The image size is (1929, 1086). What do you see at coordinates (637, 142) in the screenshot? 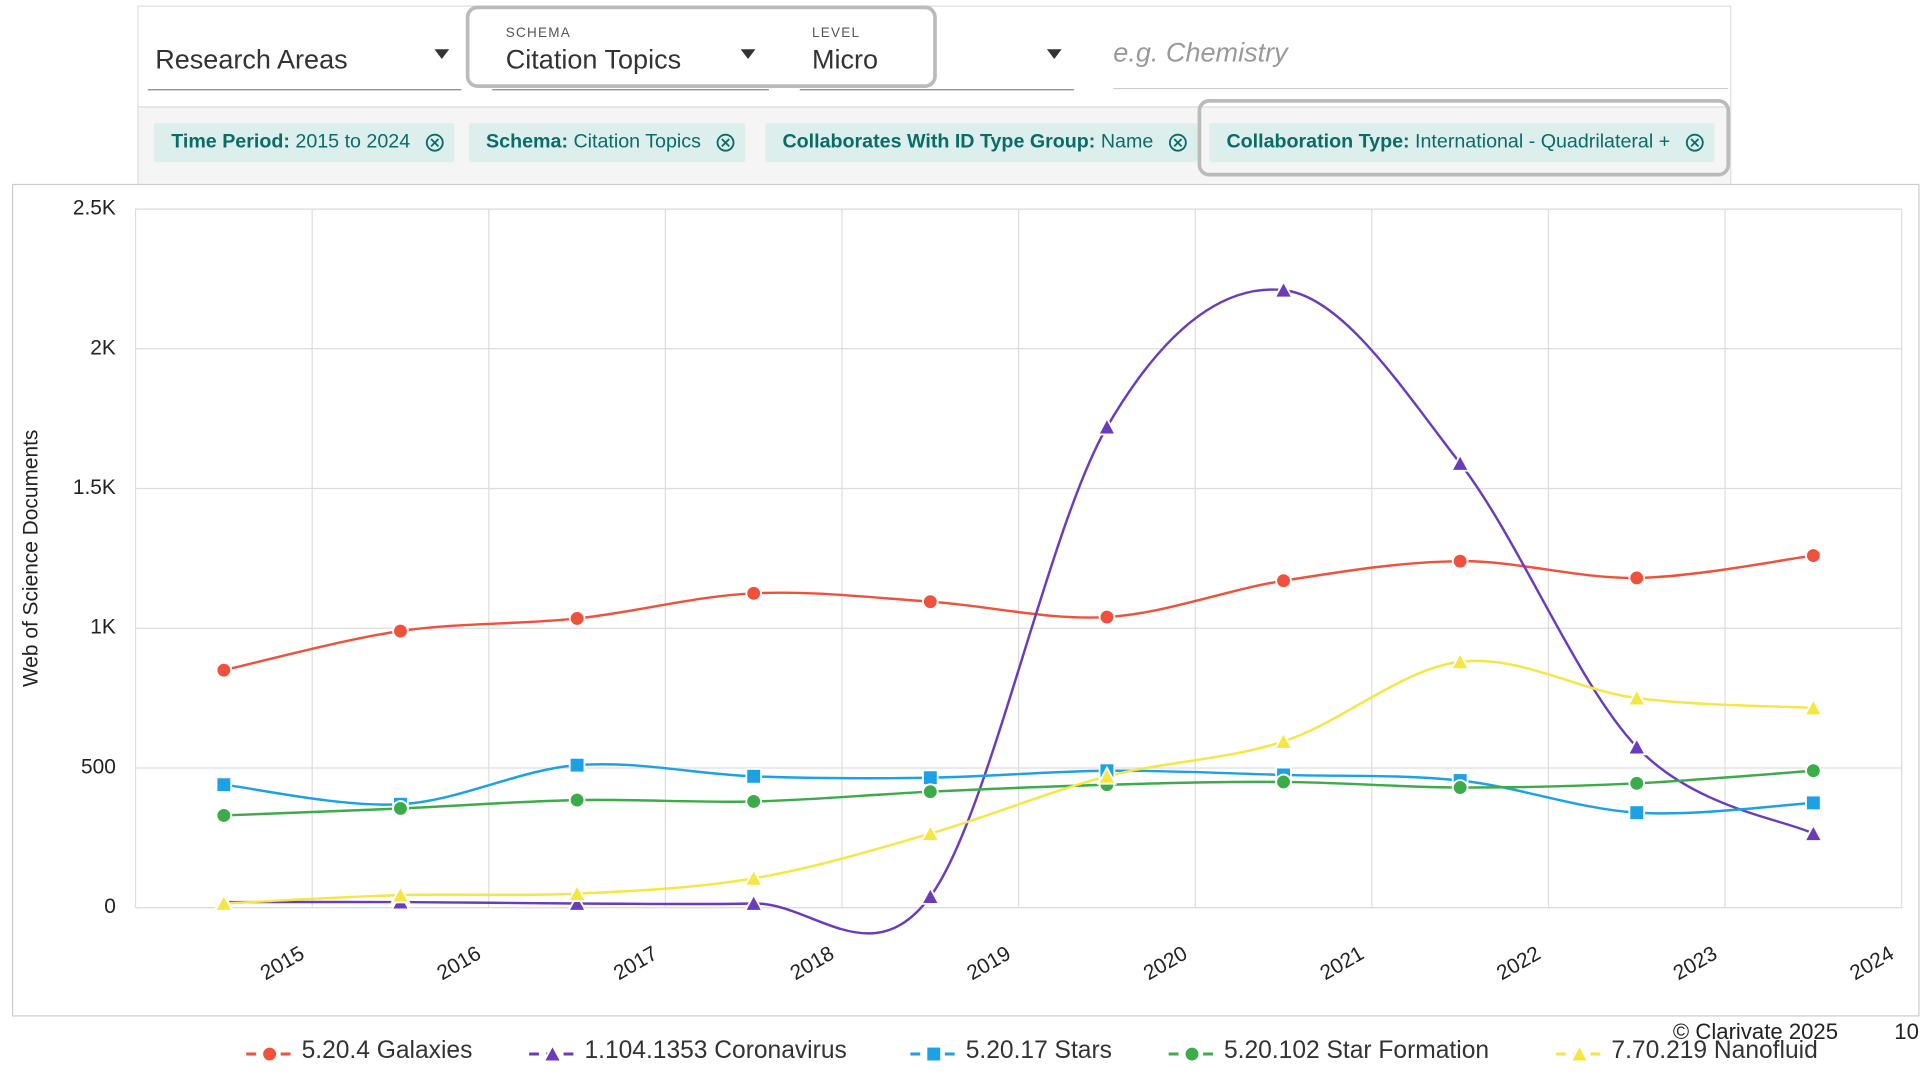
I see `chip-value: Citation Topics` at bounding box center [637, 142].